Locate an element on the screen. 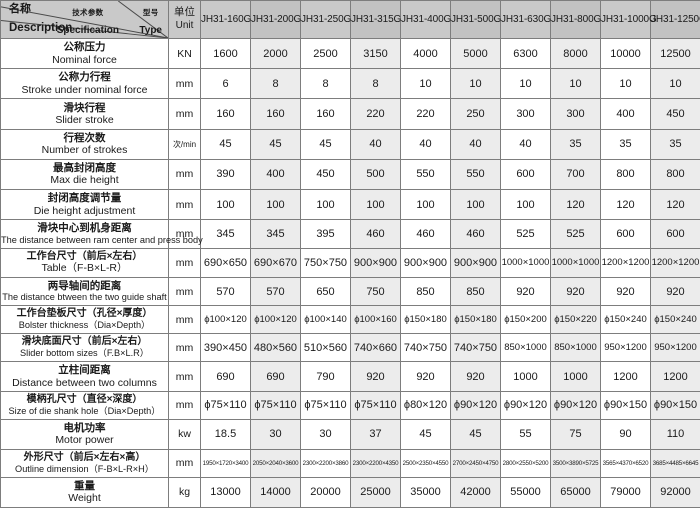 This screenshot has height=508, width=700. unit-header-en: Unit is located at coordinates (184, 26).